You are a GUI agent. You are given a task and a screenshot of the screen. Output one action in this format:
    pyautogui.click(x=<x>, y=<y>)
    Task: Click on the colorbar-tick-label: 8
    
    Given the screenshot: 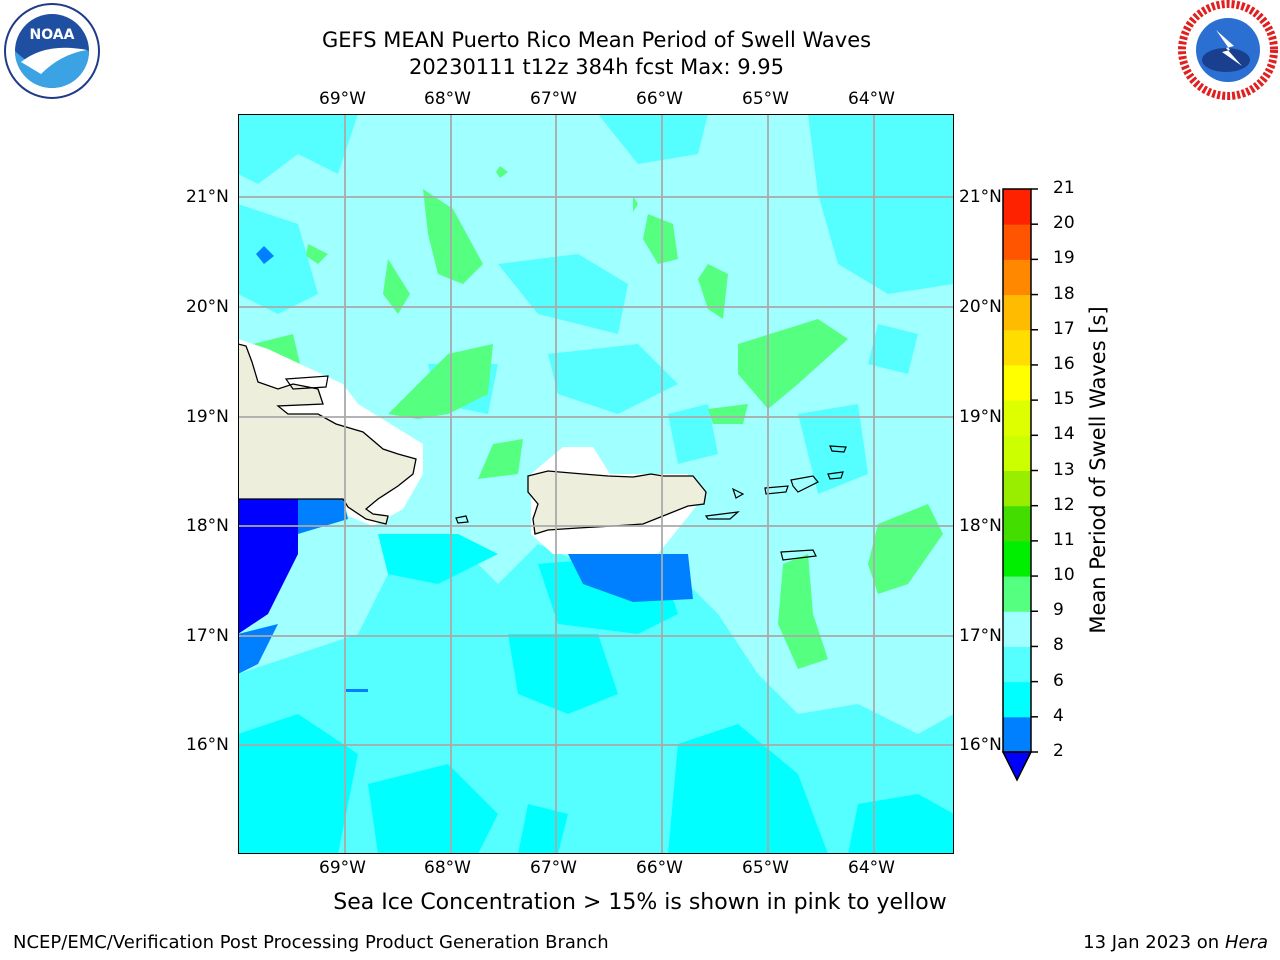 What is the action you would take?
    pyautogui.click(x=1058, y=645)
    